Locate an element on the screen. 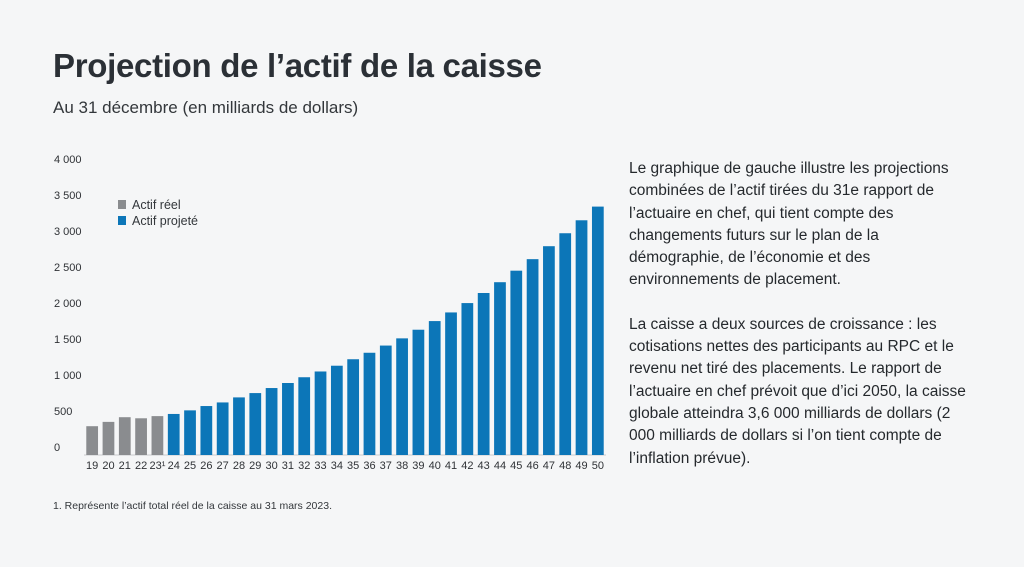  x-tick-label: 47 is located at coordinates (549, 466).